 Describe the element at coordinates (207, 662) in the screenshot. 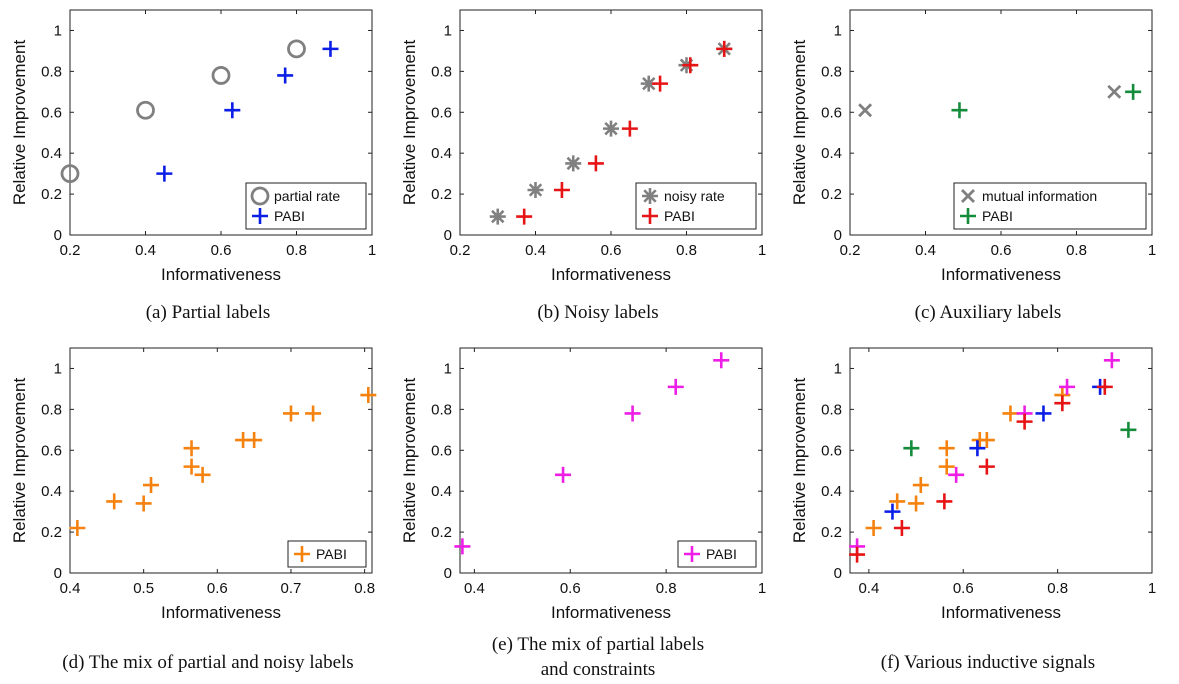

I see `panel-caption: (d) The mix of partial and noisy labels` at that location.